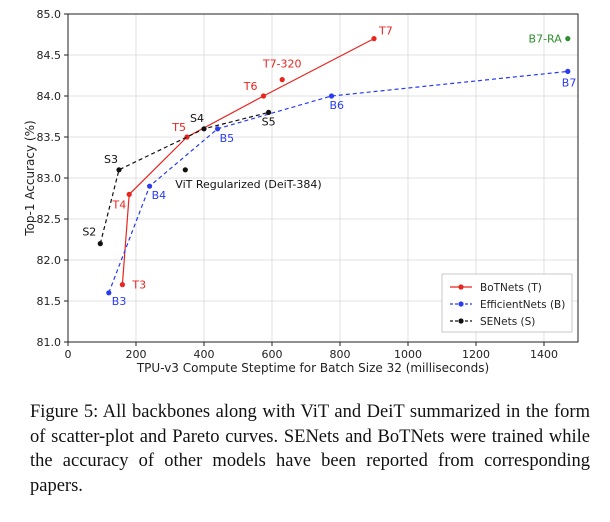 The image size is (610, 522). What do you see at coordinates (507, 322) in the screenshot?
I see `legend-label-senets-s: SENets (S)` at bounding box center [507, 322].